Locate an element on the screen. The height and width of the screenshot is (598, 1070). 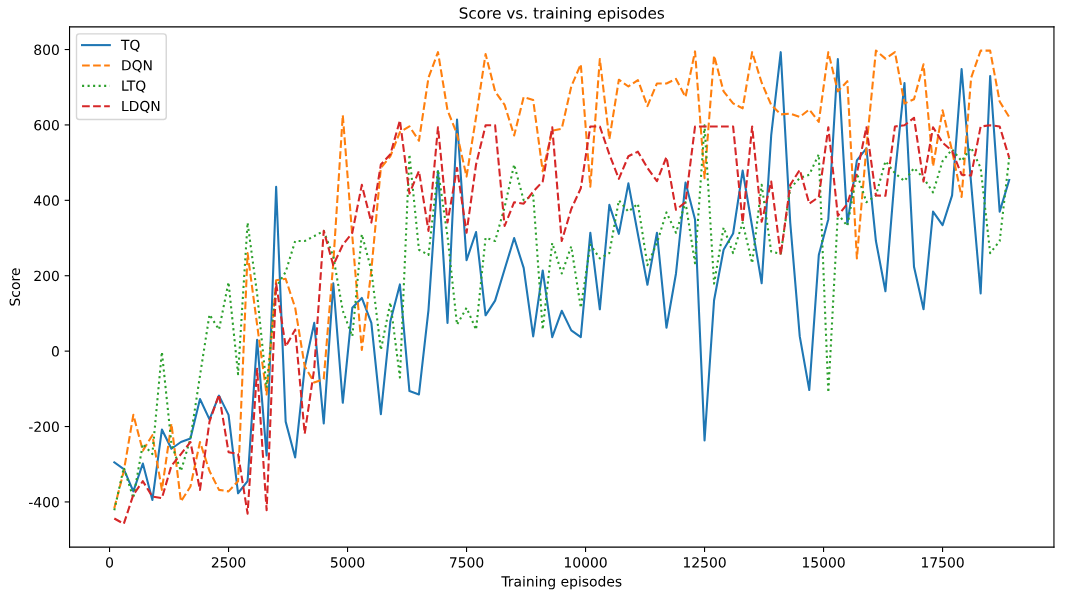
legend-label: TQ is located at coordinates (130, 45).